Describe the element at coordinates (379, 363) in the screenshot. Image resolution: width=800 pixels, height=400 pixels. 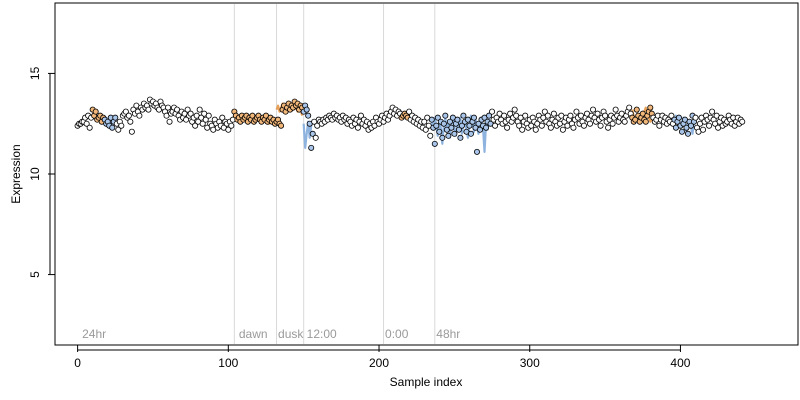
I see `x-tick-label: 200` at that location.